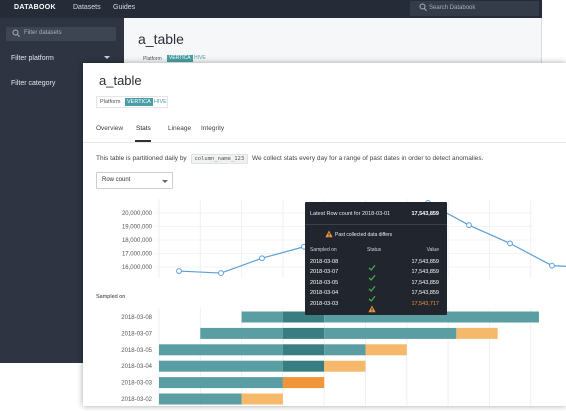 This screenshot has width=566, height=411. Describe the element at coordinates (143, 128) in the screenshot. I see `tab-stats: Stats` at that location.